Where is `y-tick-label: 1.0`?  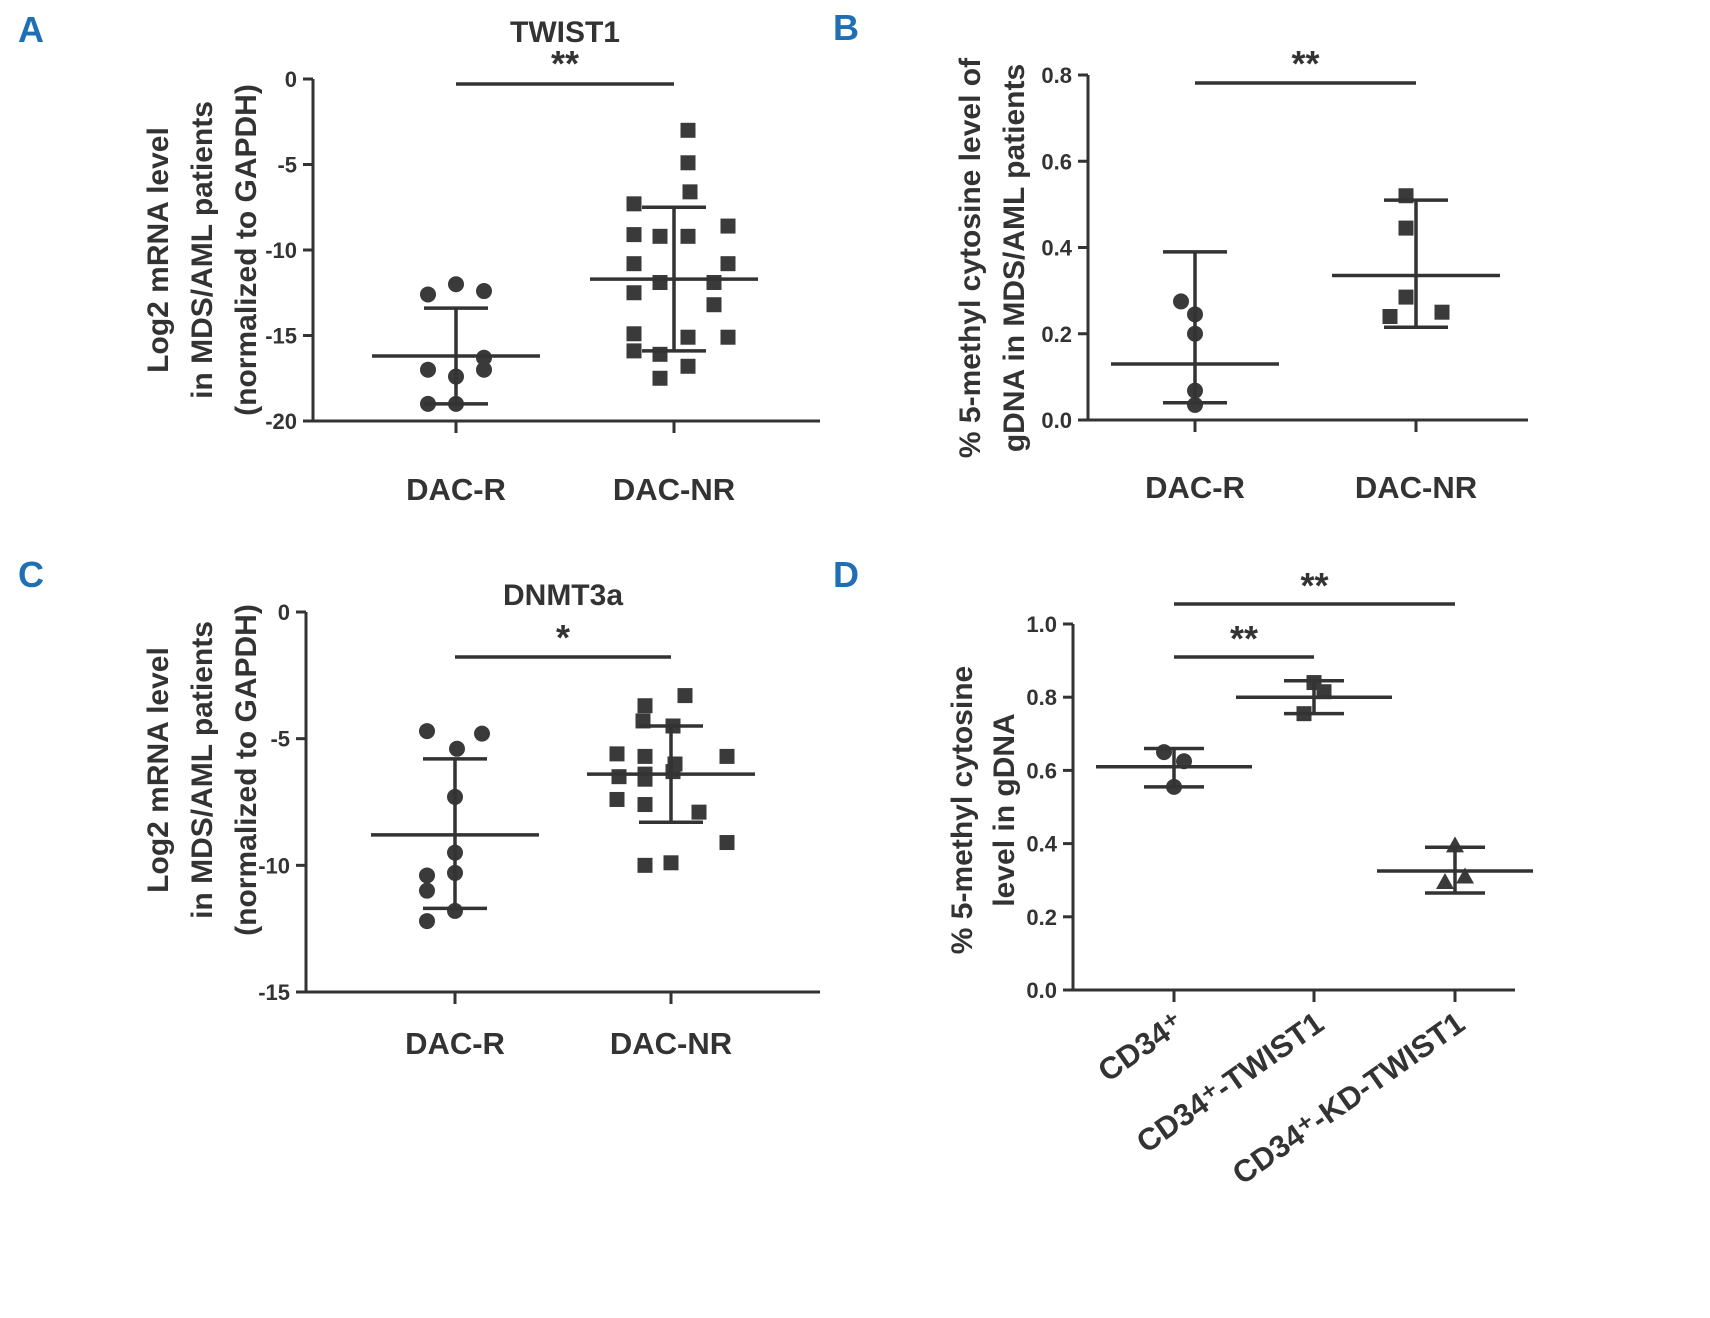 y-tick-label: 1.0 is located at coordinates (1041, 624).